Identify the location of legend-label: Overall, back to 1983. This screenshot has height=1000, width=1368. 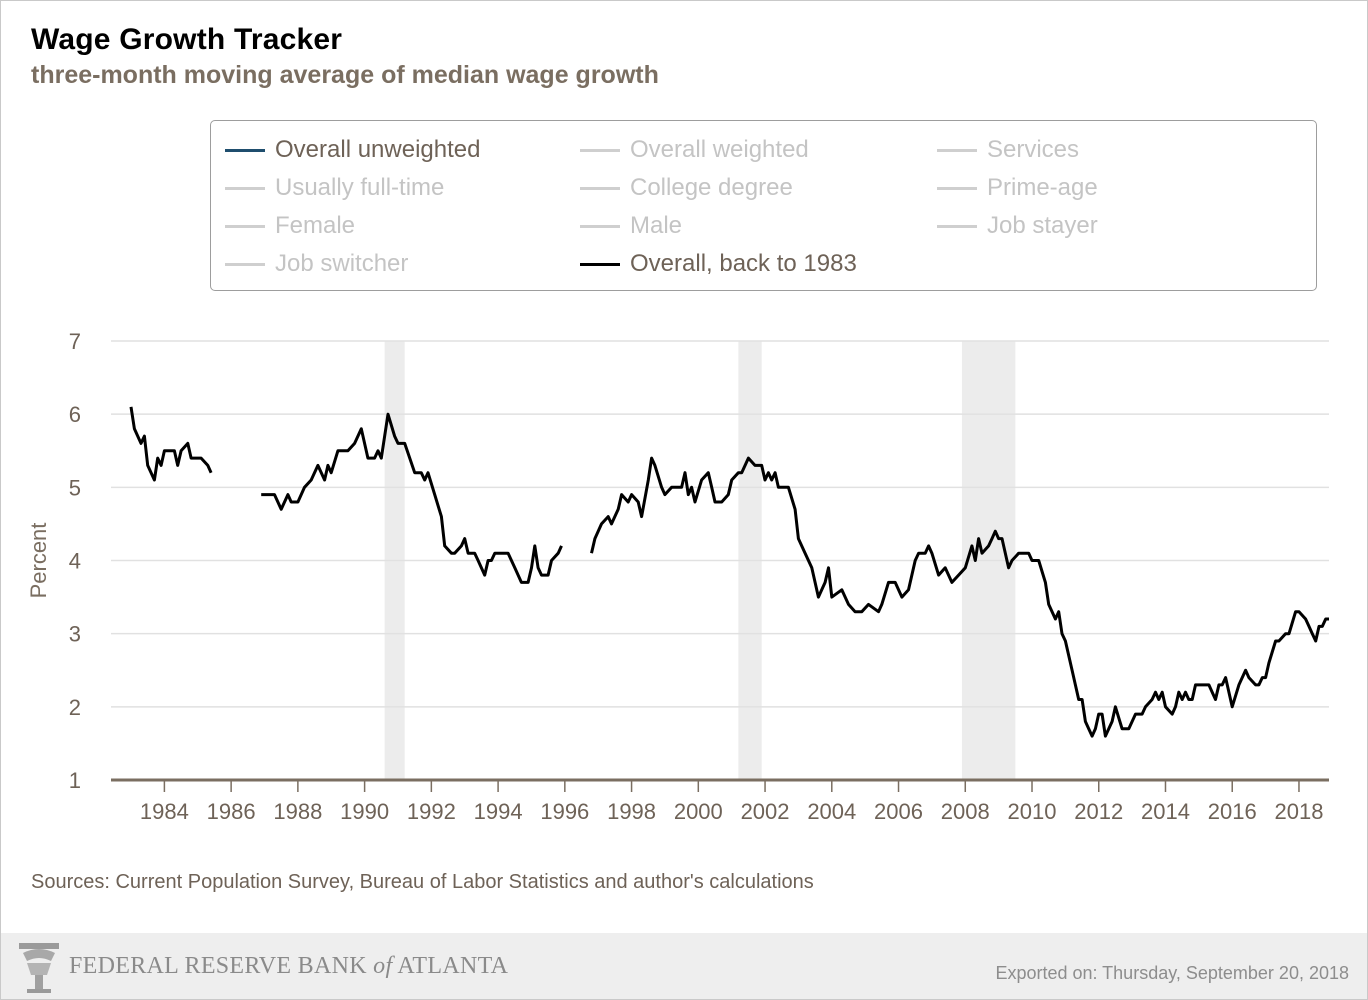
(743, 263).